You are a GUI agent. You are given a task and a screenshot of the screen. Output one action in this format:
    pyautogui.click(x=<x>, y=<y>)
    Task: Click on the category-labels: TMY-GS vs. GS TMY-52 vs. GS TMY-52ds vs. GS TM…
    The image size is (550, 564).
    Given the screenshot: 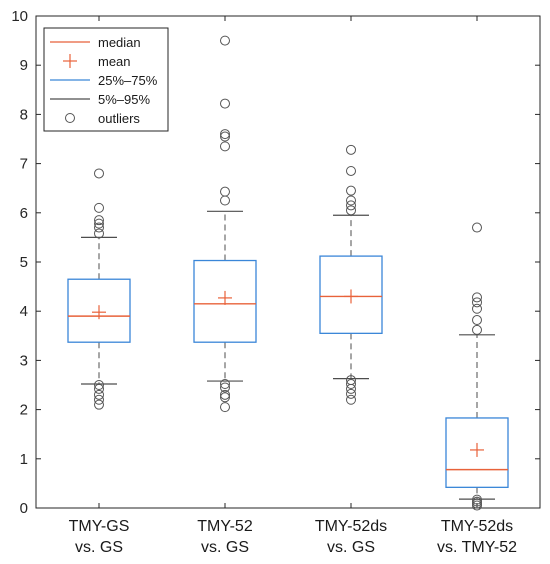 What is the action you would take?
    pyautogui.click(x=293, y=537)
    